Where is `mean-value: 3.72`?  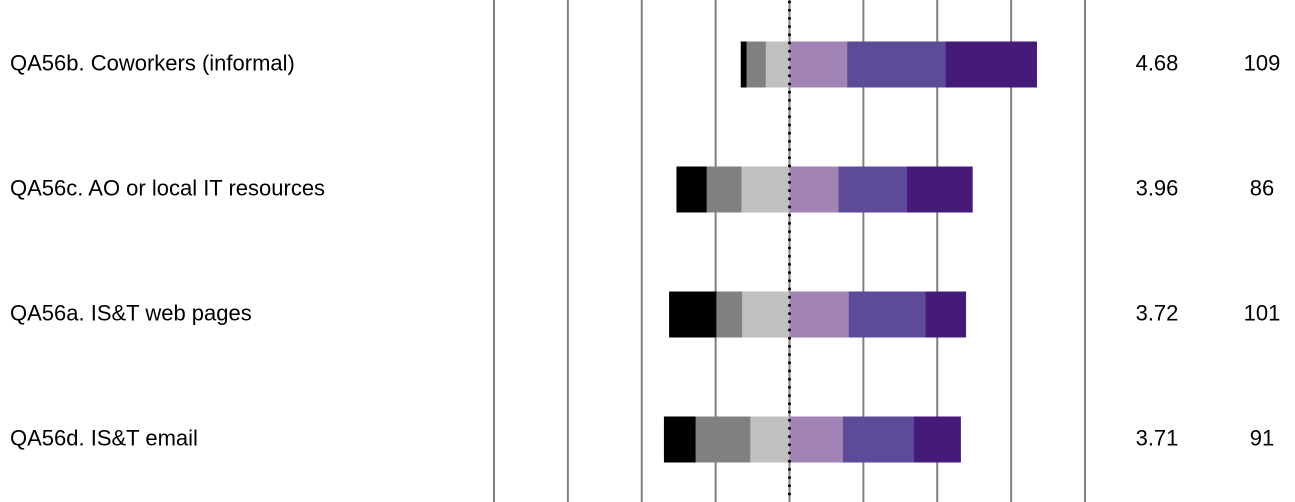
mean-value: 3.72 is located at coordinates (1157, 312).